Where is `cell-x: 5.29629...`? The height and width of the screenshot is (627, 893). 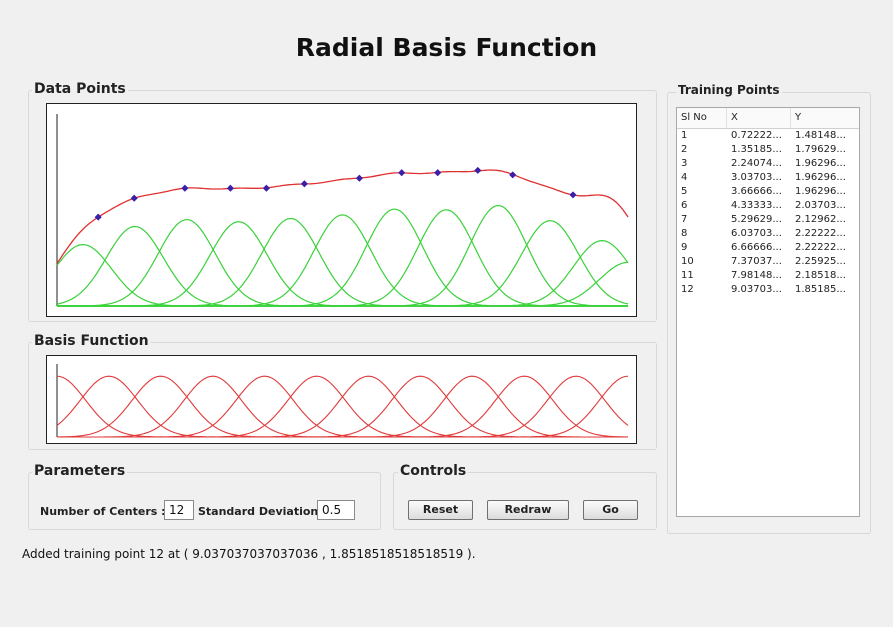 cell-x: 5.29629... is located at coordinates (756, 219).